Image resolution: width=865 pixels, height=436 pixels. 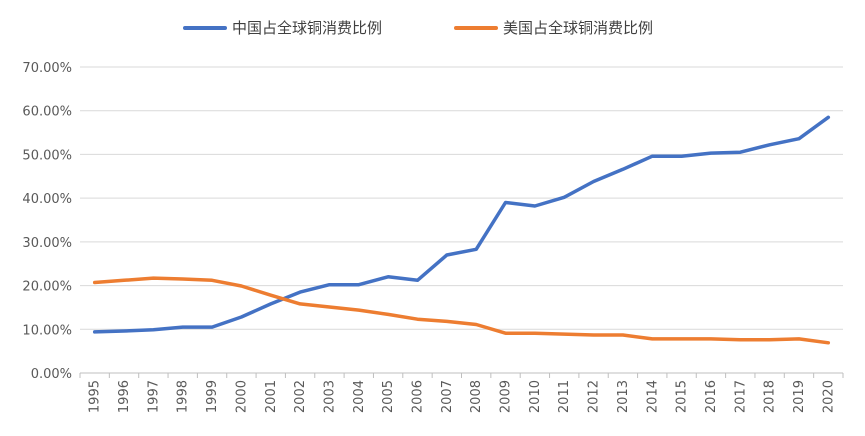 What do you see at coordinates (476, 396) in the screenshot?
I see `x-tick-label: 2008` at bounding box center [476, 396].